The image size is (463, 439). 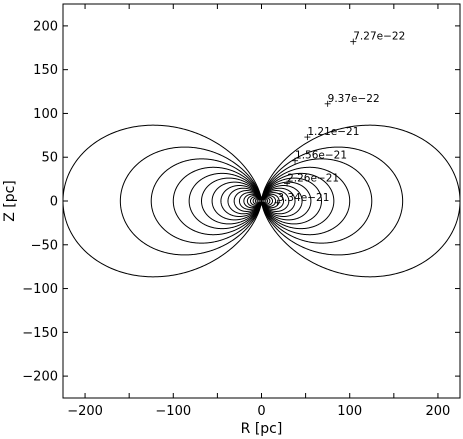 What do you see at coordinates (262, 429) in the screenshot?
I see `x-axis-label: R [pc]` at bounding box center [262, 429].